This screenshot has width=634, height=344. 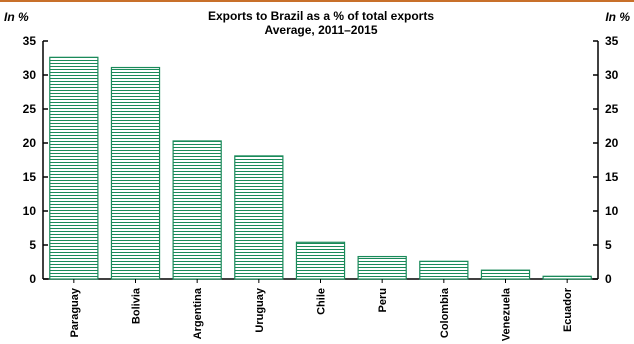 I want to click on y-tick-label-left: 5, so click(x=32, y=245).